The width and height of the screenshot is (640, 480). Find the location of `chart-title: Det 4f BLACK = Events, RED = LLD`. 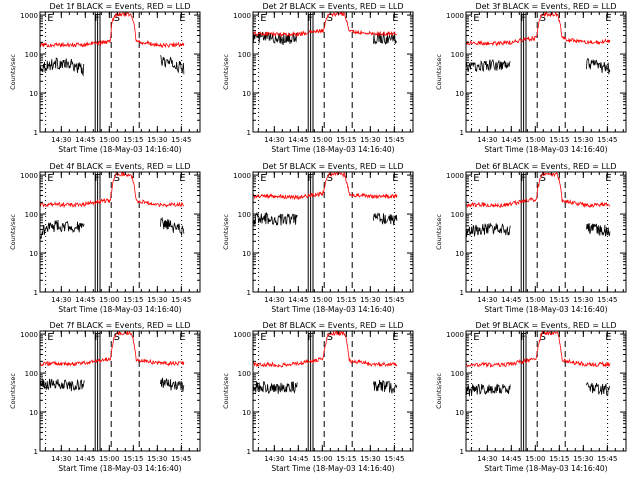

chart-title: Det 4f BLACK = Events, RED = LLD is located at coordinates (119, 166).